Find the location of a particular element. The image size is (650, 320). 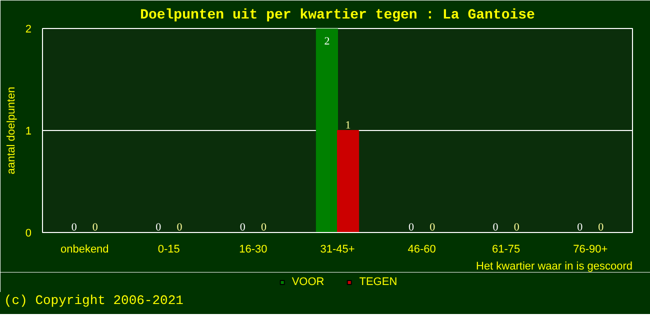

chart-title: Doelpunten uit per kwartier tegen : La Gantoise is located at coordinates (337, 16).